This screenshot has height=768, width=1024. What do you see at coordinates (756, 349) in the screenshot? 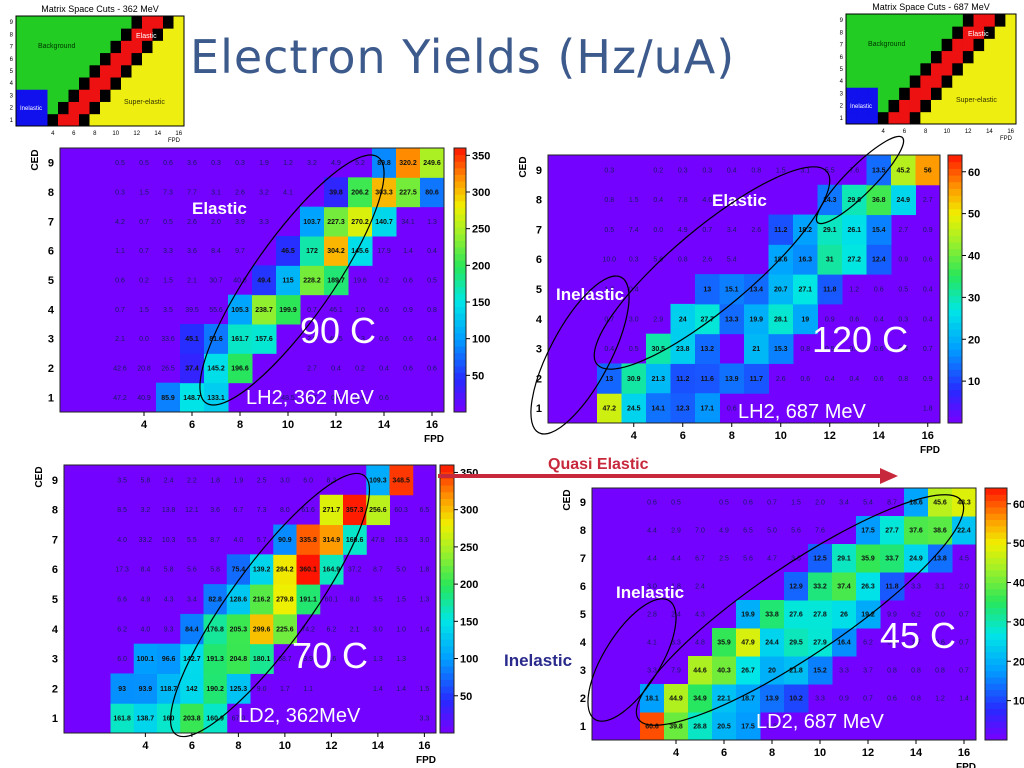
I see `cell-label: 21` at bounding box center [756, 349].